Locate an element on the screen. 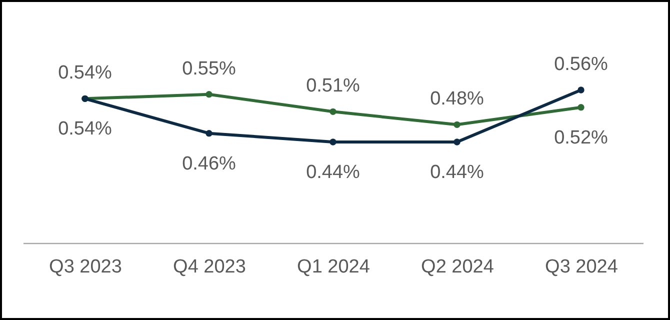 This screenshot has width=670, height=320. x-tick-label: Q4 2023 is located at coordinates (209, 267).